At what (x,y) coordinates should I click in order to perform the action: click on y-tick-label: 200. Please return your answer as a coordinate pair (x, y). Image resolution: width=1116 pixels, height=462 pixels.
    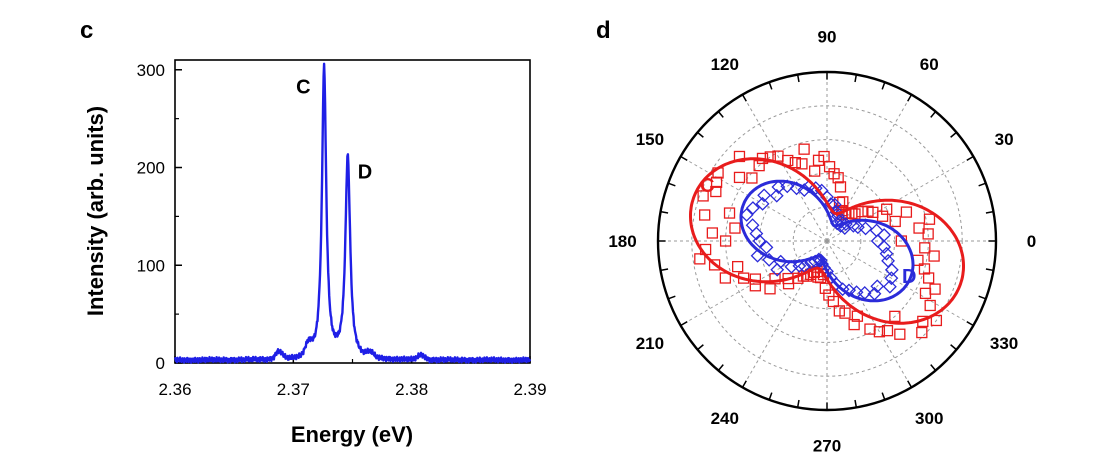
    Looking at the image, I should click on (151, 168).